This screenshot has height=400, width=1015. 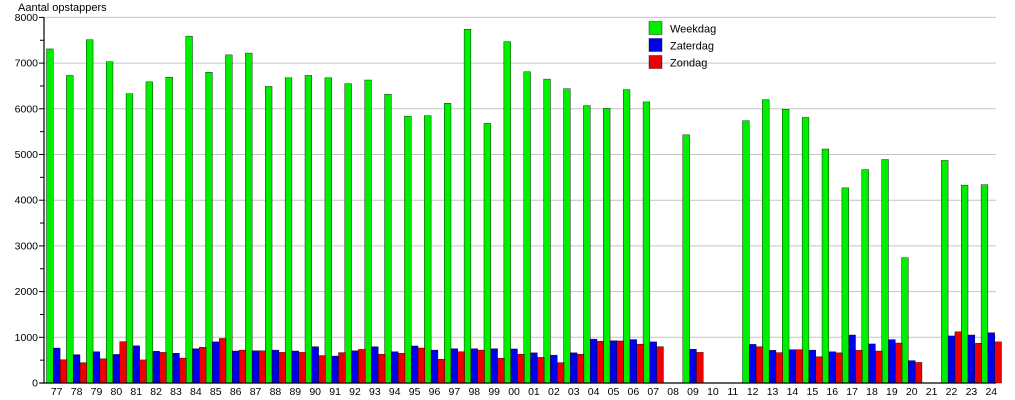 What do you see at coordinates (395, 392) in the screenshot?
I see `x-axis-label-94: 94` at bounding box center [395, 392].